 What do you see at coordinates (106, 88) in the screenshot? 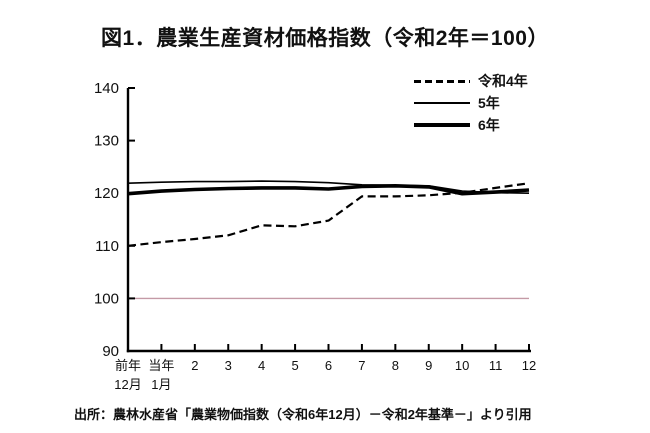
I see `y-tick-label: 140` at bounding box center [106, 88].